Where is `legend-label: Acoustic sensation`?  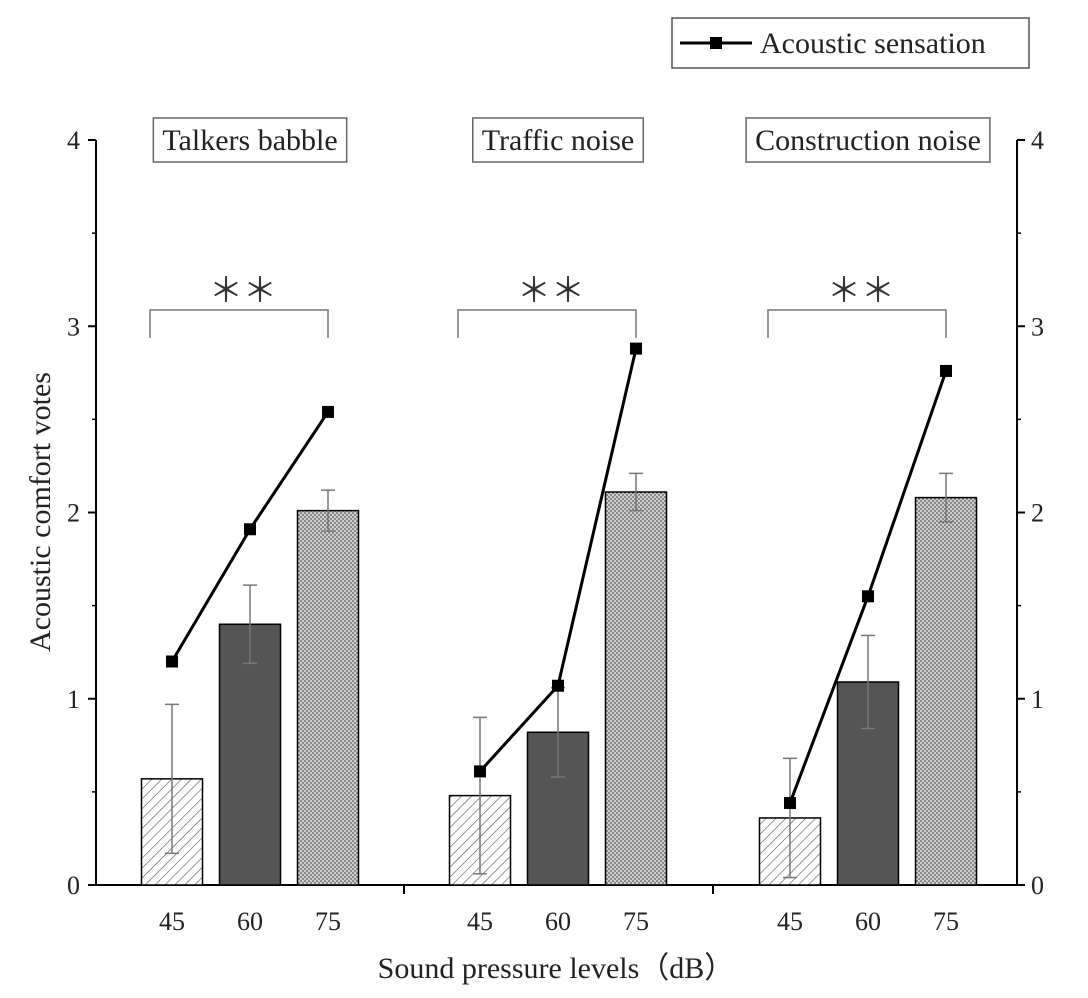 legend-label: Acoustic sensation is located at coordinates (873, 43).